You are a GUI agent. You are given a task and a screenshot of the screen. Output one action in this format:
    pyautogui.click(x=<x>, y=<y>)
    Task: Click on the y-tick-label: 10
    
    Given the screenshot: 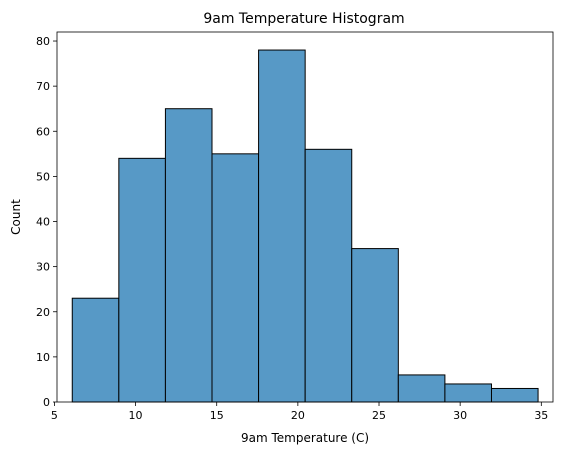 What is the action you would take?
    pyautogui.click(x=43, y=357)
    